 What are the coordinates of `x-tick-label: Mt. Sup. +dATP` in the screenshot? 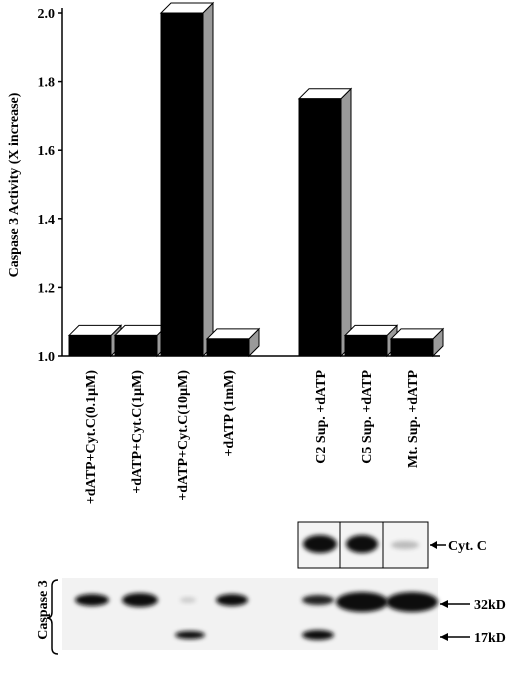 It's located at (413, 419).